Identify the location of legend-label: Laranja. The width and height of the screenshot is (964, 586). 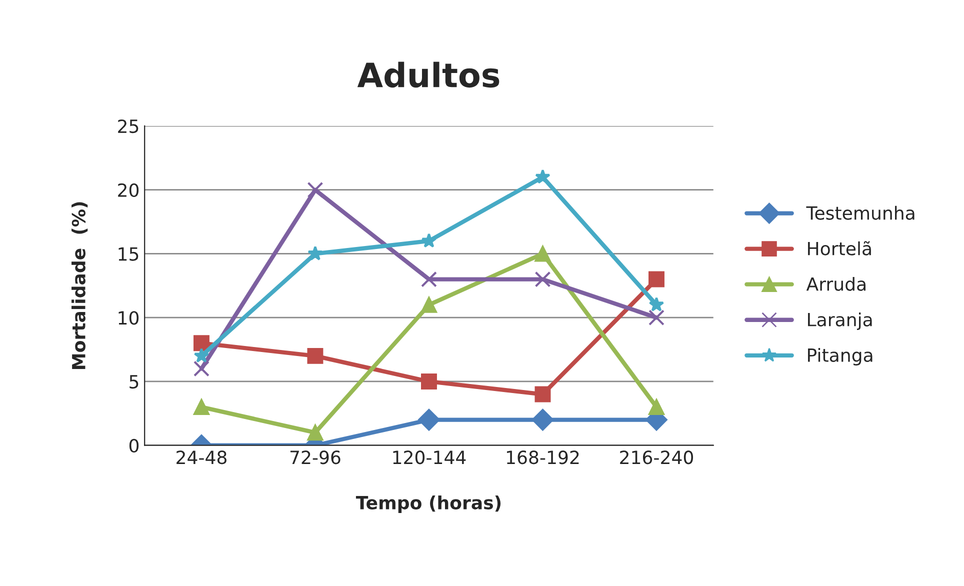
(840, 321).